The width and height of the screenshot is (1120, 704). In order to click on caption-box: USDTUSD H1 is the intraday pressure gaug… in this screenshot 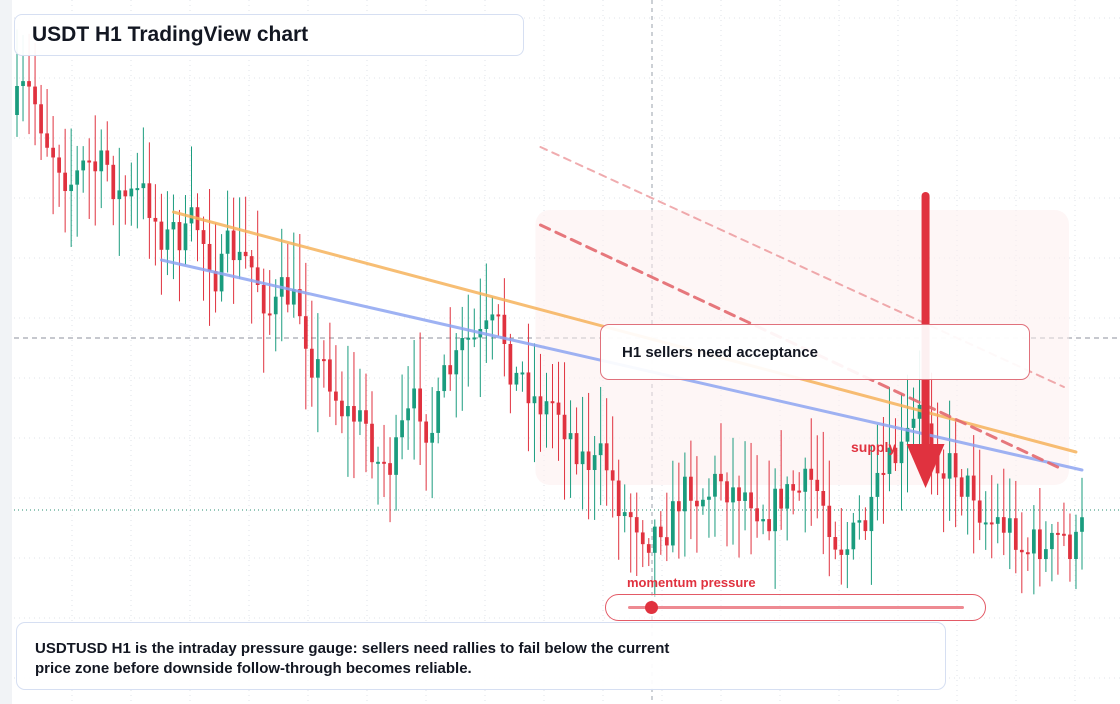, I will do `click(481, 656)`.